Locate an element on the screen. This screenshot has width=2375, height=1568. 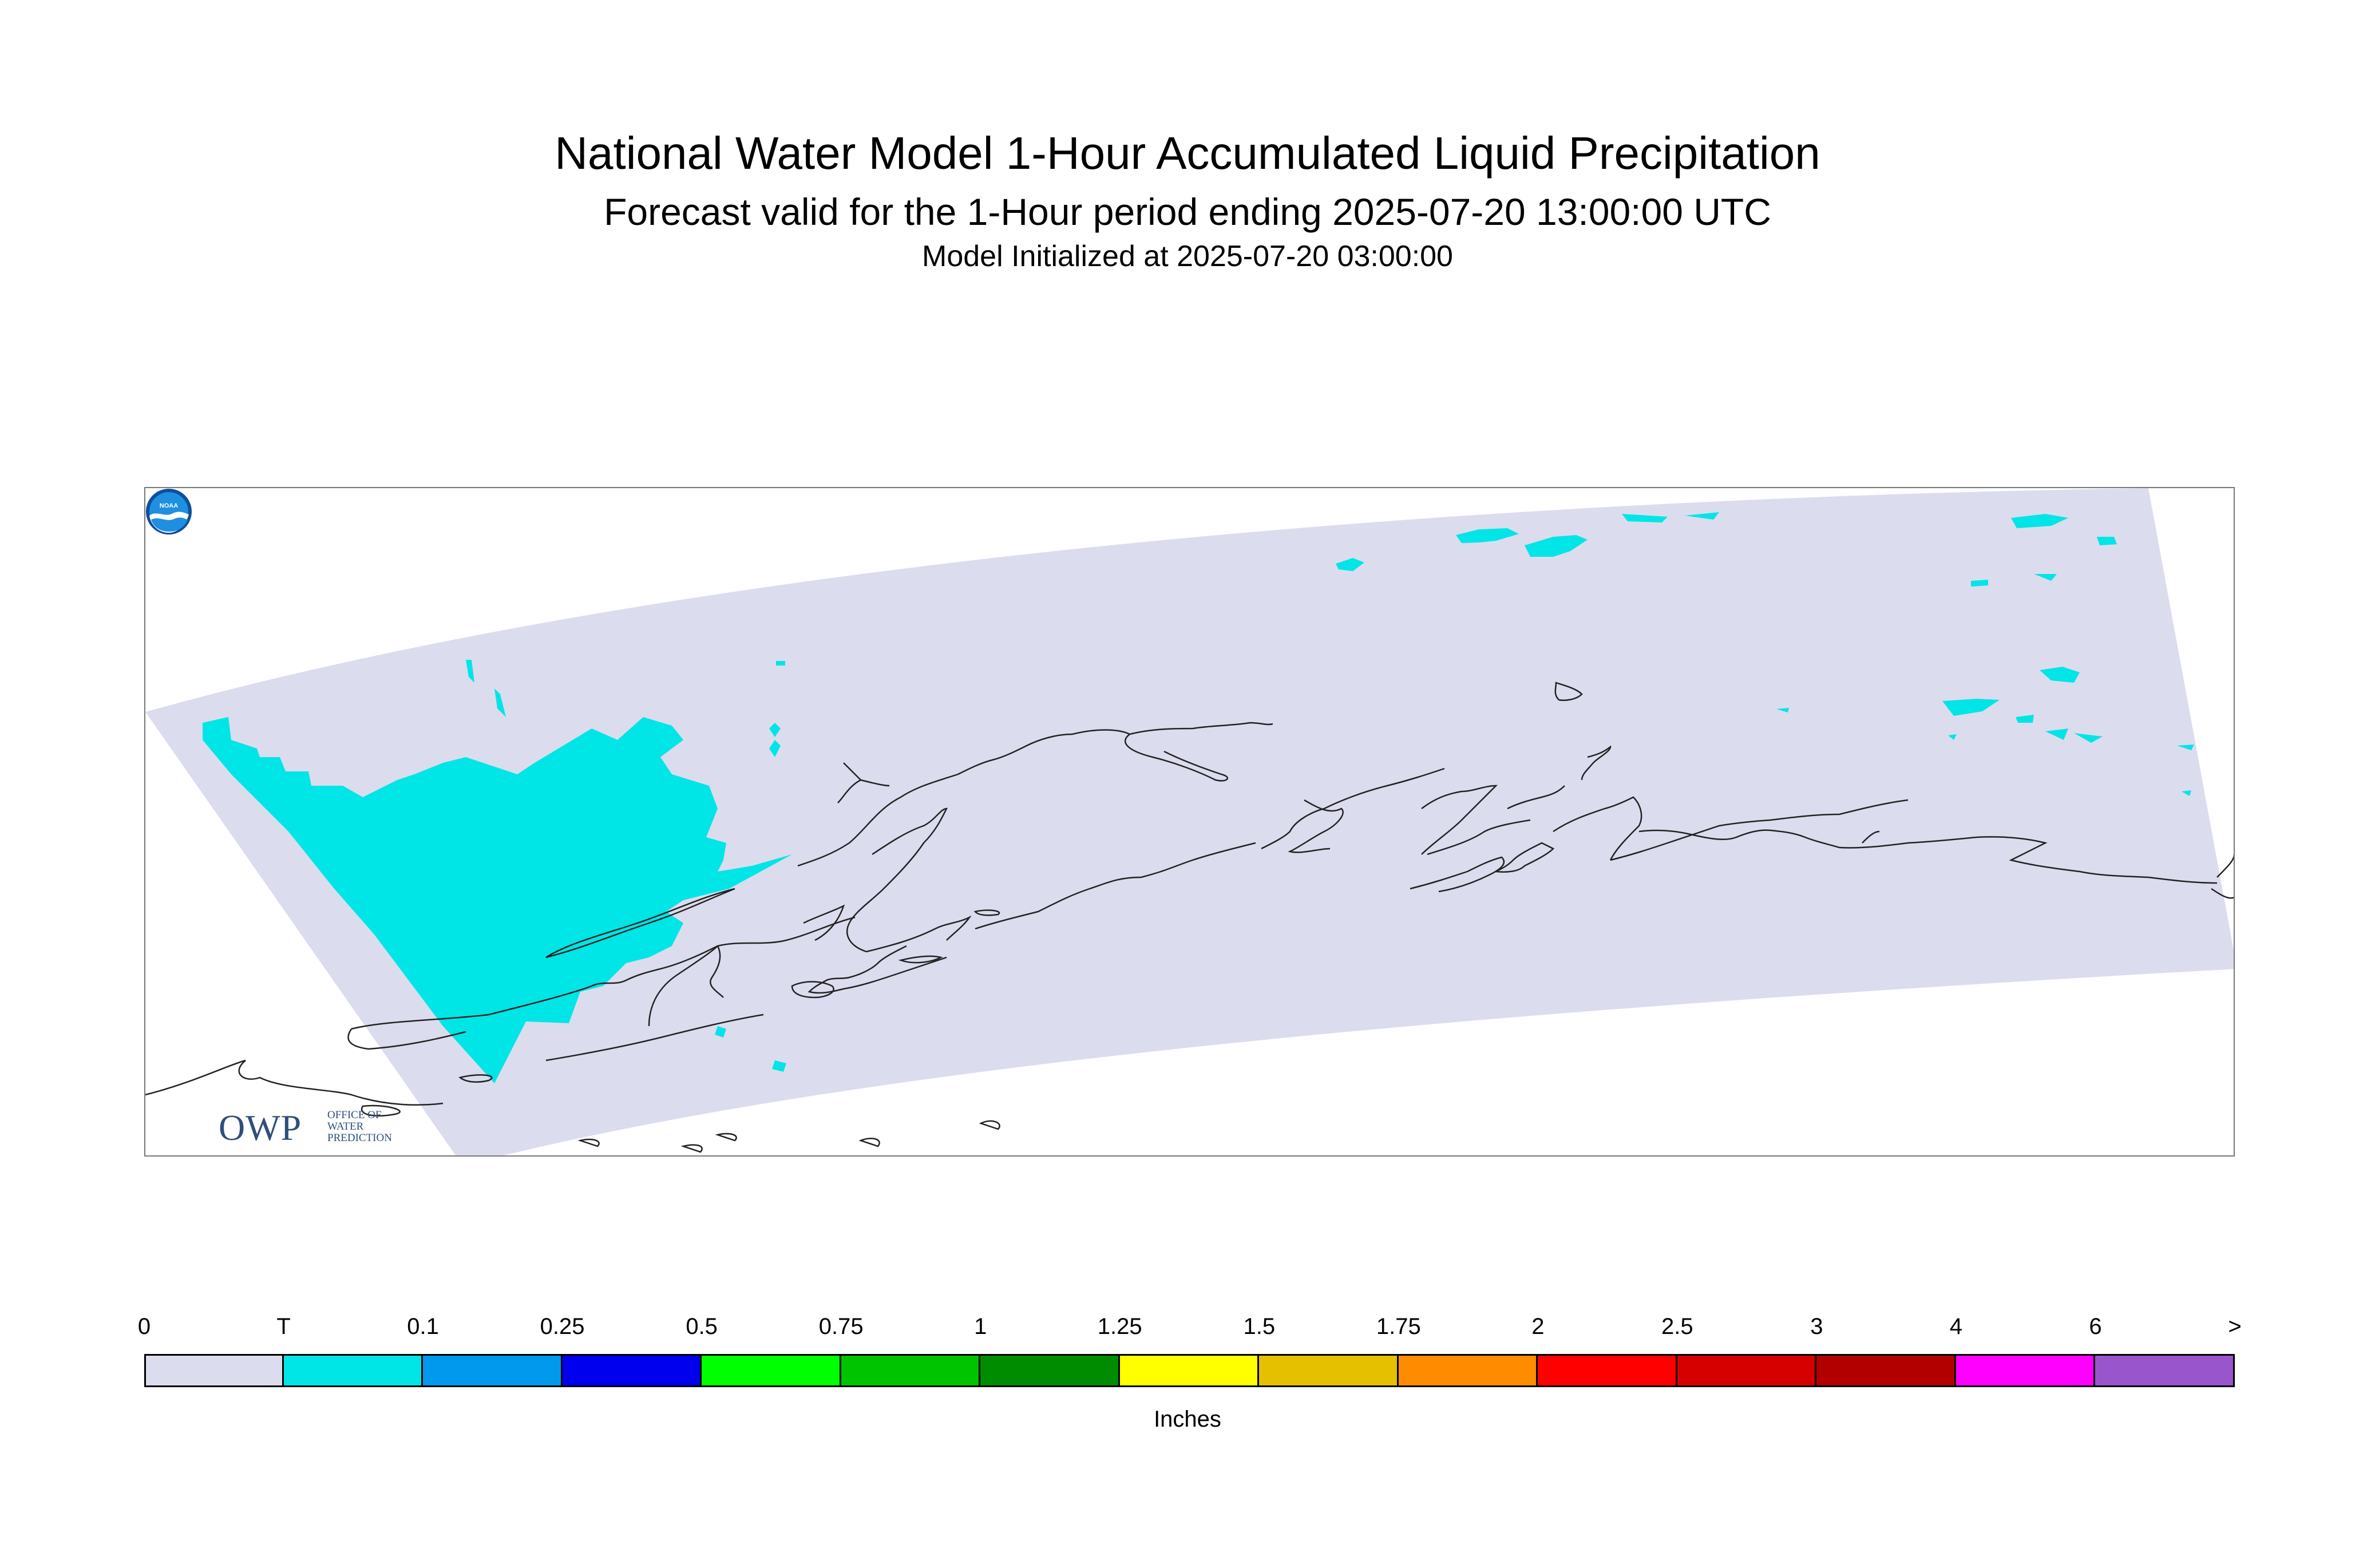
legend-tick-label: 0.75 is located at coordinates (841, 1326).